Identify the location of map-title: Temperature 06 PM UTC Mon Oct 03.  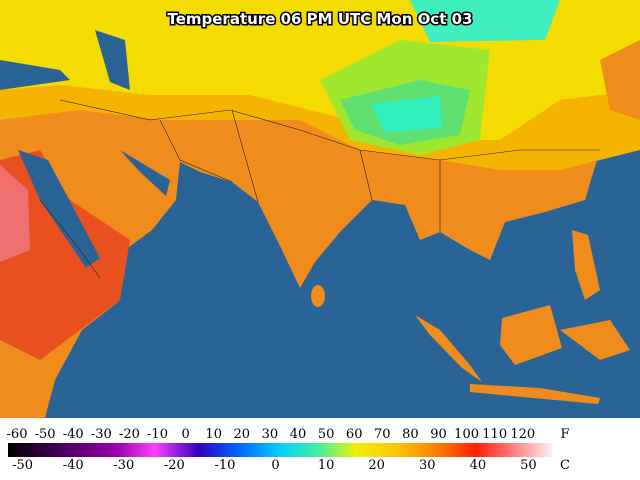
(319, 19).